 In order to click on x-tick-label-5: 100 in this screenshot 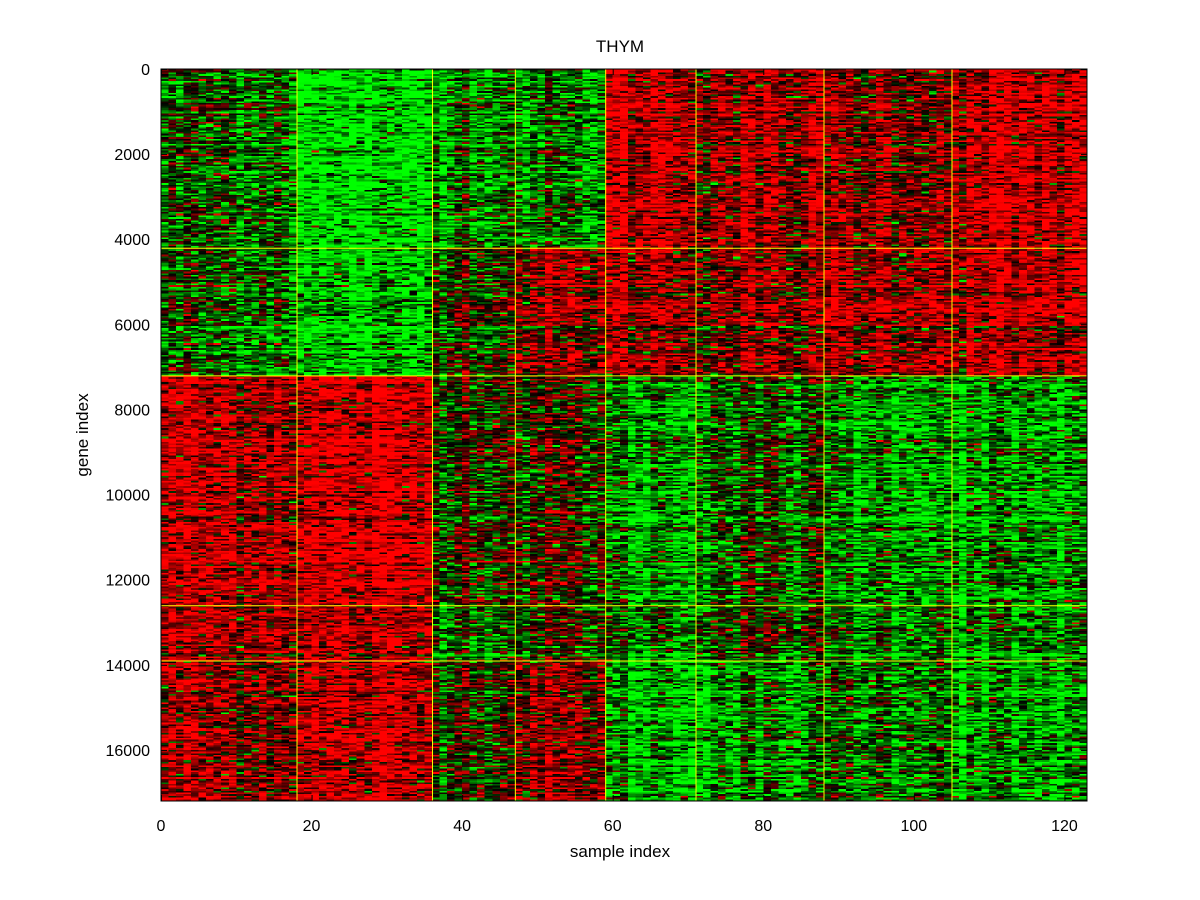, I will do `click(913, 826)`.